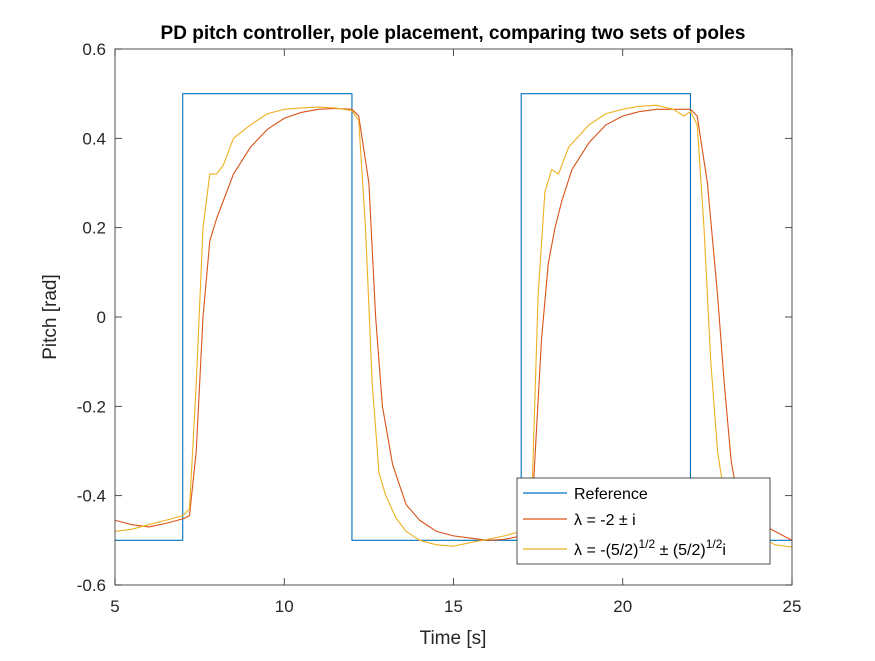 Image resolution: width=875 pixels, height=661 pixels. What do you see at coordinates (94, 49) in the screenshot?
I see `y-tick-label: 0.6` at bounding box center [94, 49].